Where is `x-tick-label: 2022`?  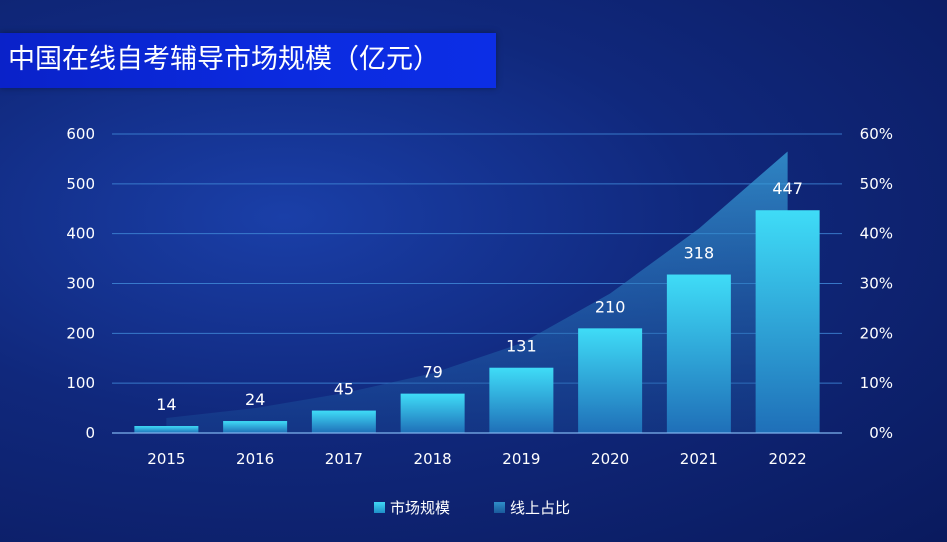
x-tick-label: 2022 is located at coordinates (788, 459).